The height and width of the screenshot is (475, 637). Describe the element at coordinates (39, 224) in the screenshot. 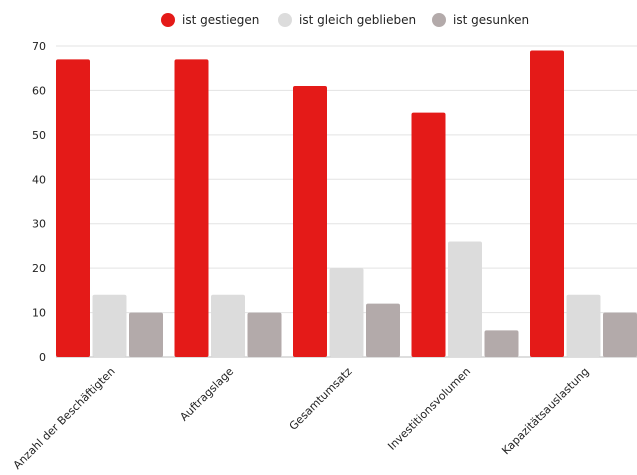

I see `y-tick-label: 30` at that location.